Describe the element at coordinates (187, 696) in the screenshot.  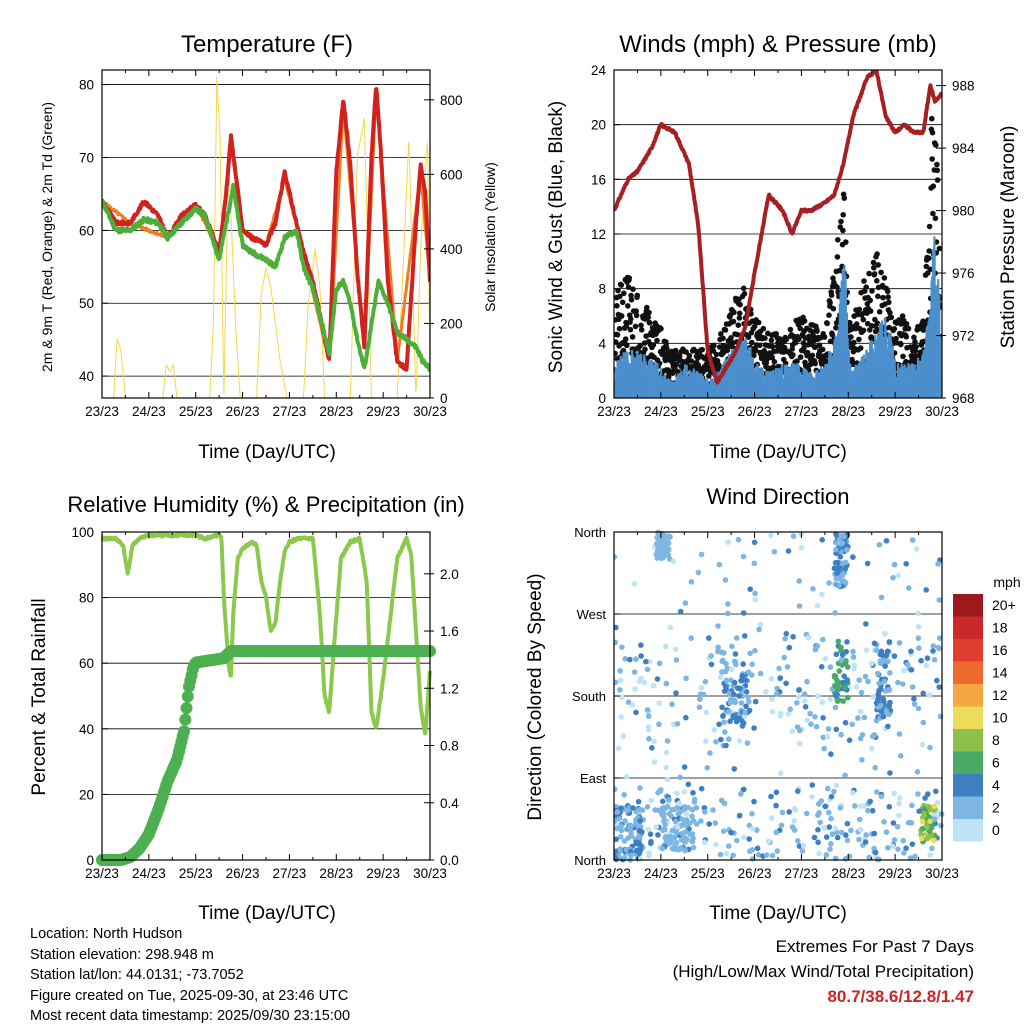
I see `humidity-precip-point` at that location.